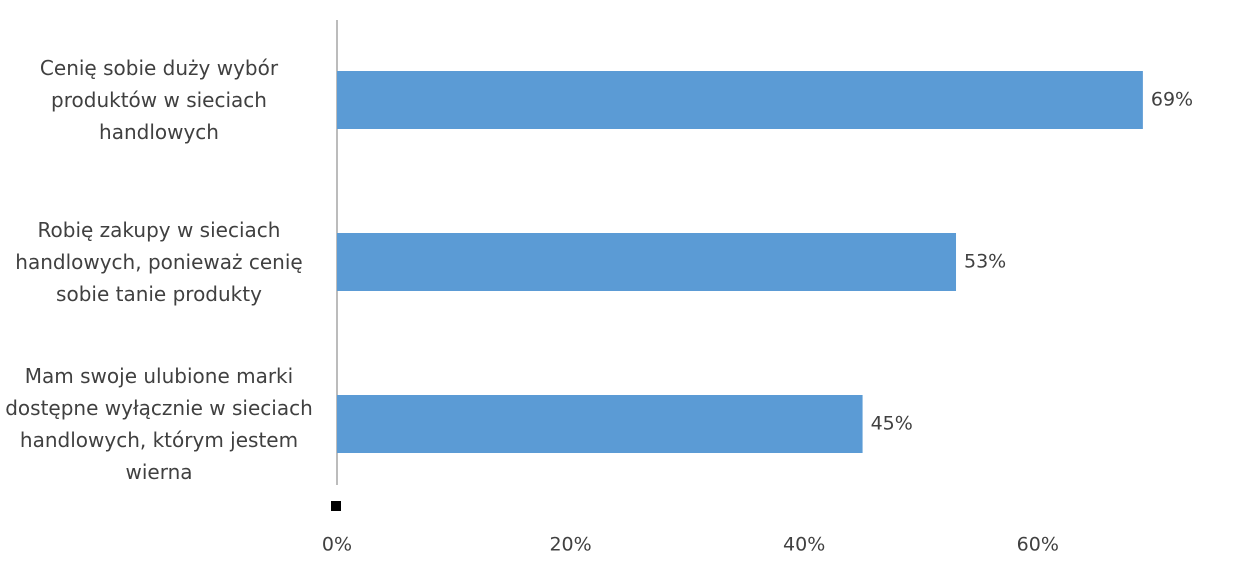 The width and height of the screenshot is (1248, 572). I want to click on data-label: 53%, so click(985, 262).